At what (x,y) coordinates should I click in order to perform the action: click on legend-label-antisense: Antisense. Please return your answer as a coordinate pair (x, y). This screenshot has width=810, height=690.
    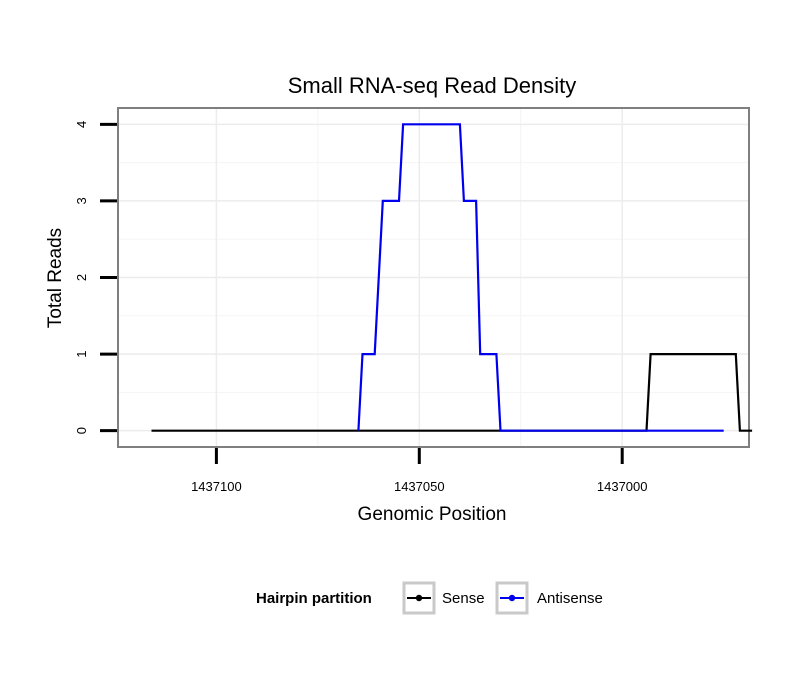
    Looking at the image, I should click on (570, 598).